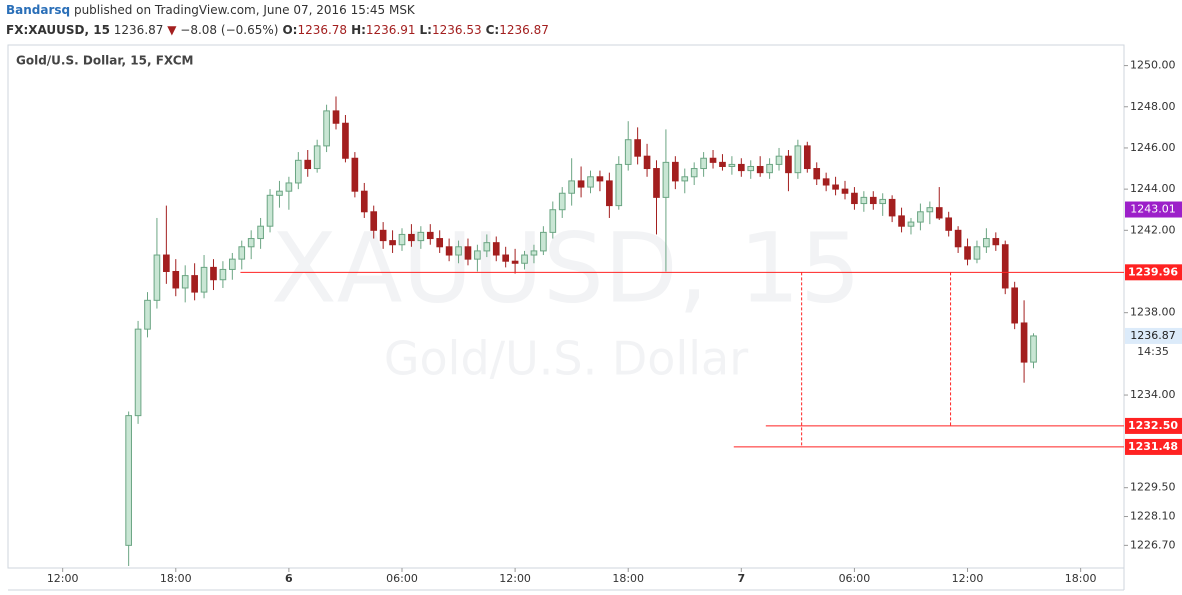 This screenshot has height=595, width=1182. What do you see at coordinates (38, 10) in the screenshot?
I see `author: Bandarsq` at bounding box center [38, 10].